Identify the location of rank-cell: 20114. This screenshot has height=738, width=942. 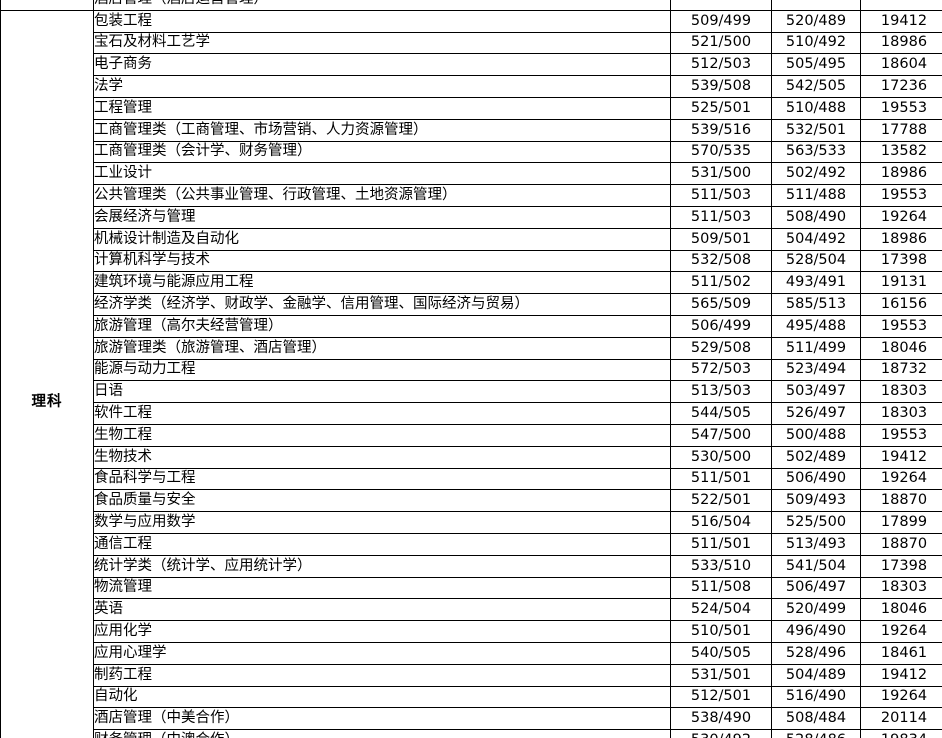
(901, 719).